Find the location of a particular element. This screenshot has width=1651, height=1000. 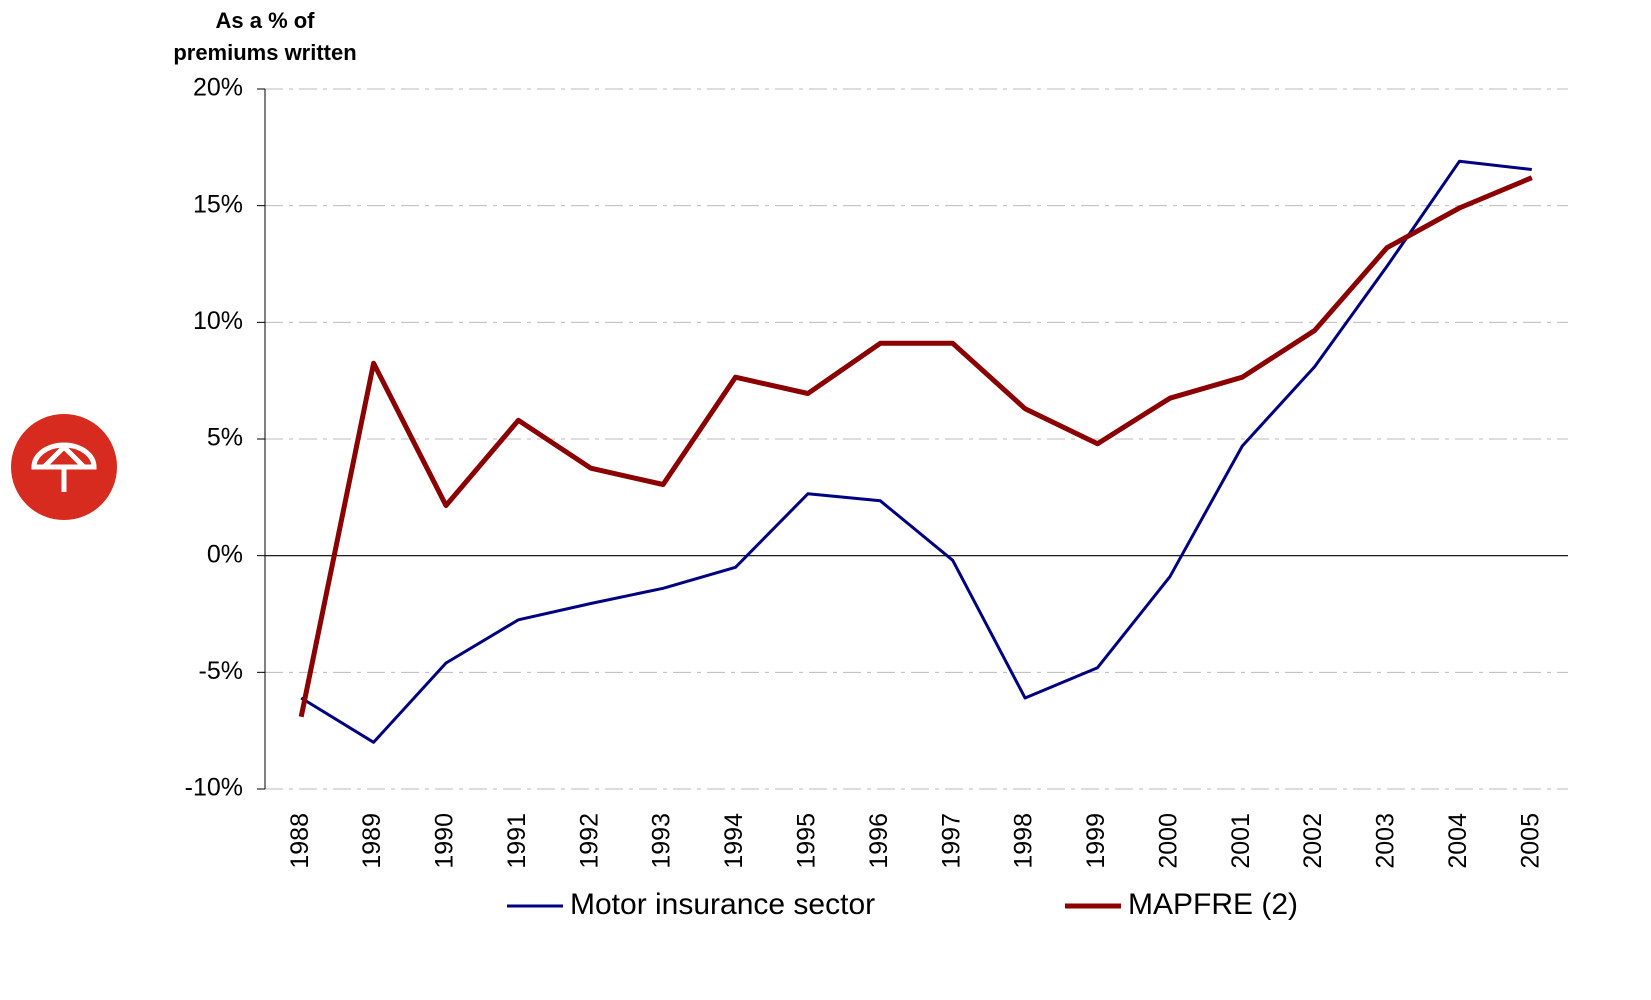

x-tick-label: 2003 is located at coordinates (1386, 841).